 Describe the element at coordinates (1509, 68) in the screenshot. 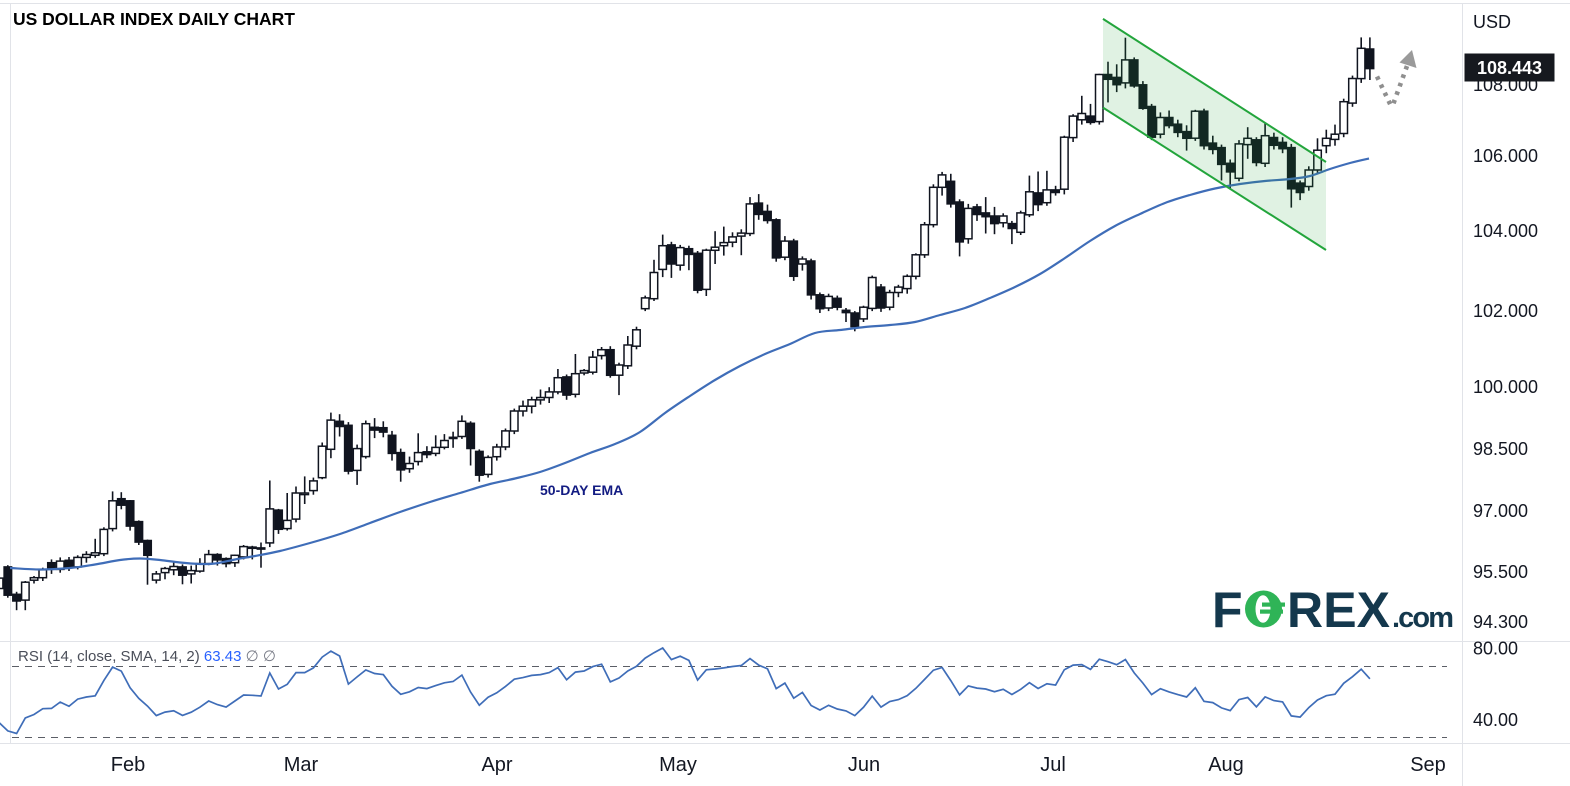

I see `svg-text: 108.443` at that location.